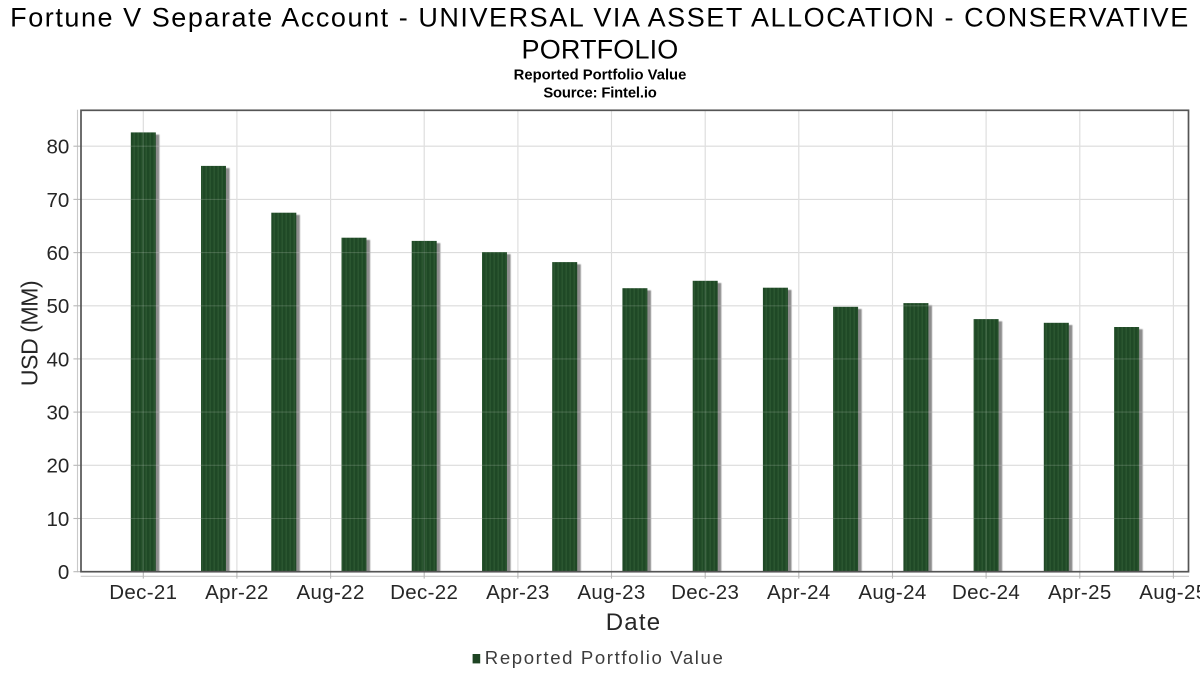  Describe the element at coordinates (63, 572) in the screenshot. I see `svg-text: 0` at that location.